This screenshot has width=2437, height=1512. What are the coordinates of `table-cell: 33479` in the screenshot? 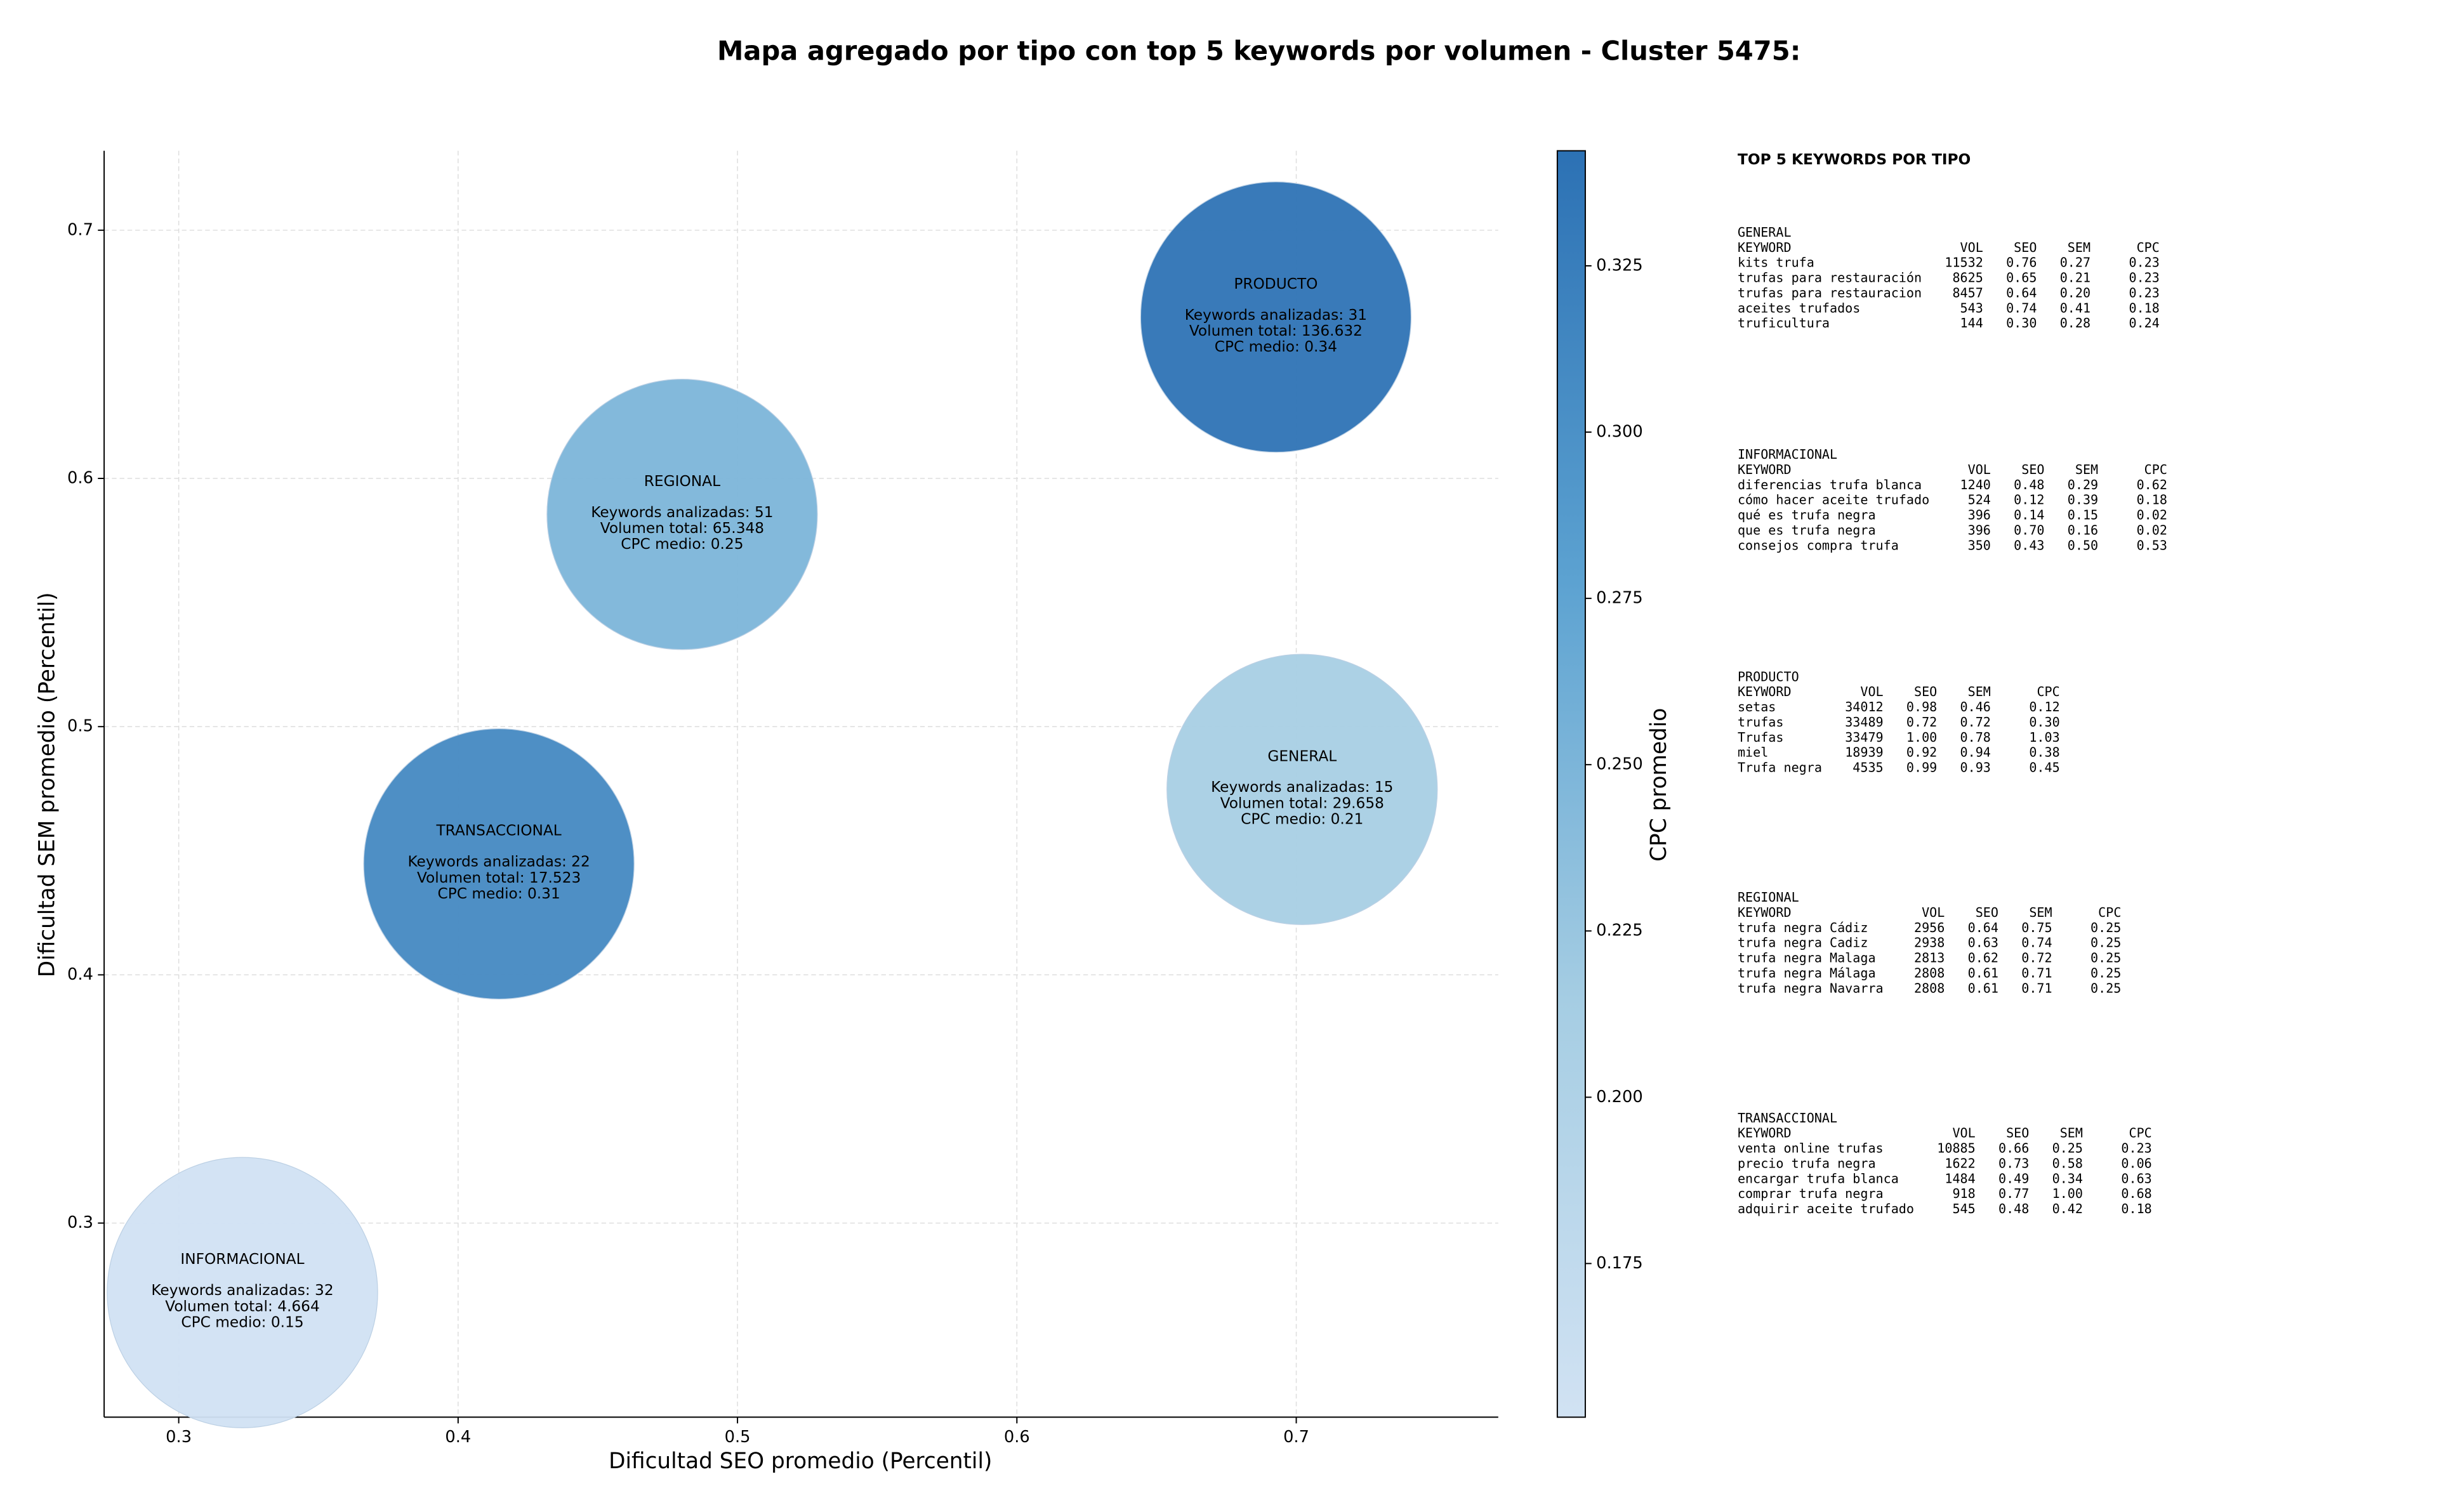 It's located at (1864, 738).